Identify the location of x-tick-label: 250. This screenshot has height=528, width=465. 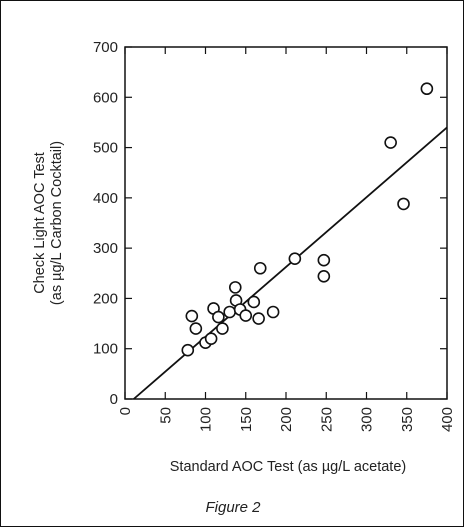
(326, 419).